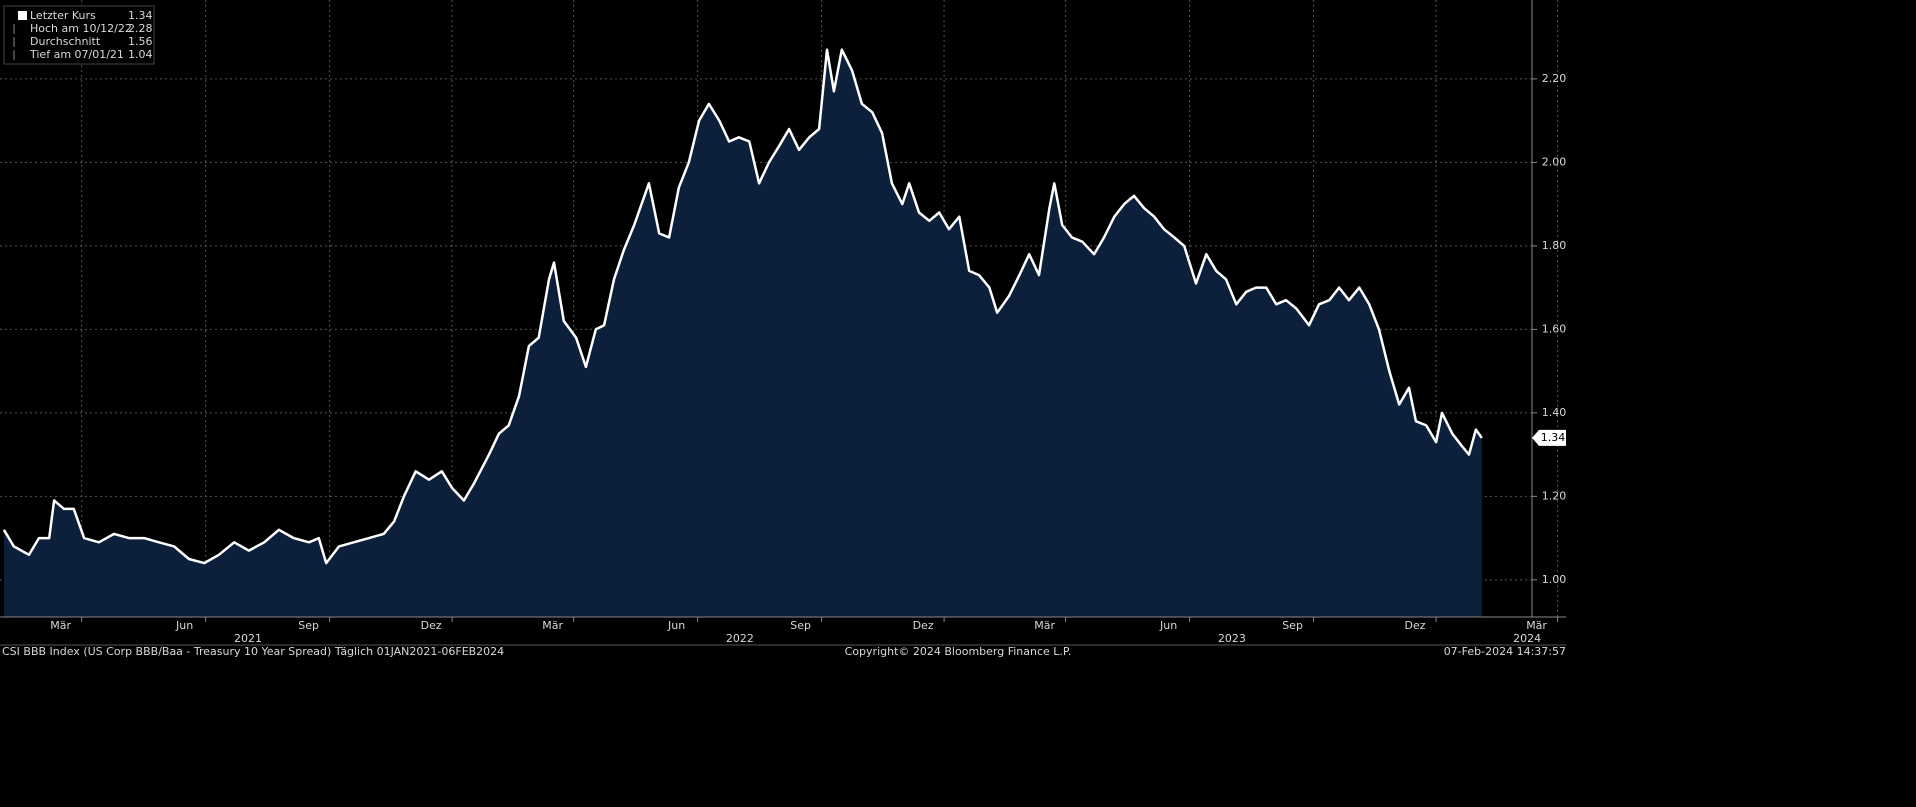 The height and width of the screenshot is (807, 1916). I want to click on legend-swatch, so click(22, 15).